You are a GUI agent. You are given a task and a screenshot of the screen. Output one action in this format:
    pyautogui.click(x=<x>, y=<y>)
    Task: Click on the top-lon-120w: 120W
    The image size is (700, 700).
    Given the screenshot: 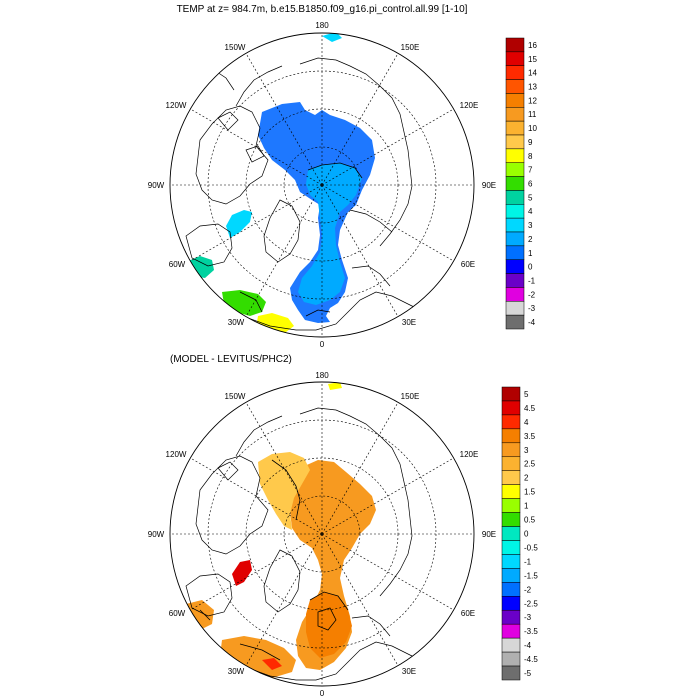 What is the action you would take?
    pyautogui.click(x=176, y=105)
    